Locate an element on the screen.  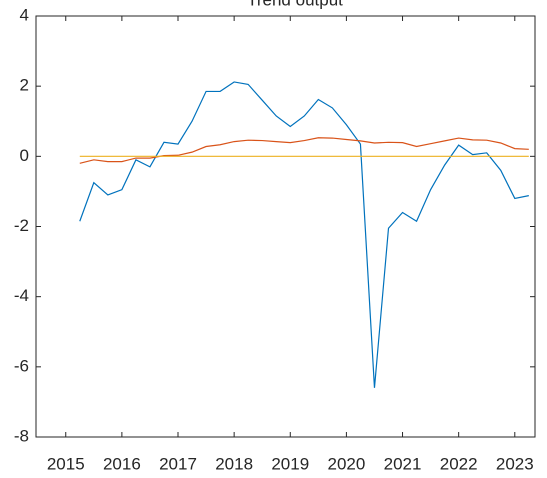
x-tick-label: 2016 is located at coordinates (122, 463).